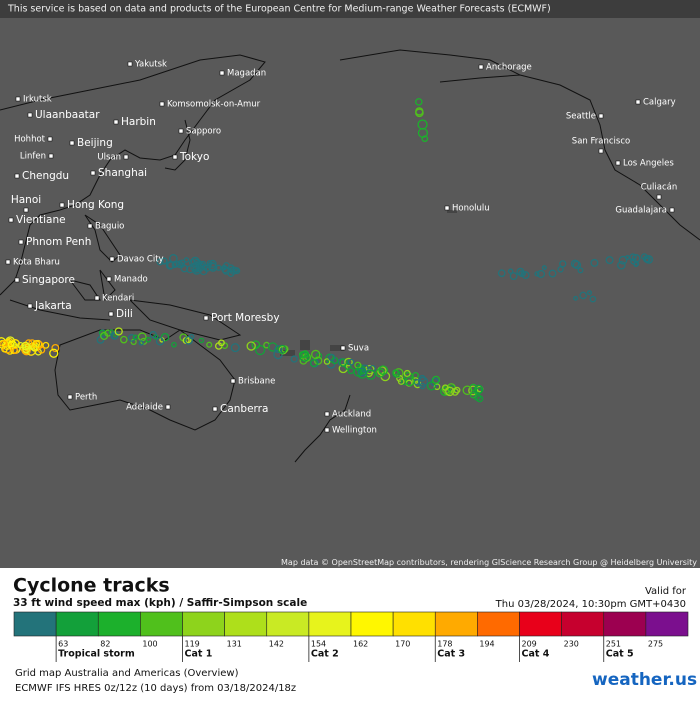 This screenshot has width=700, height=704. Describe the element at coordinates (368, 283) in the screenshot. I see `islands` at that location.